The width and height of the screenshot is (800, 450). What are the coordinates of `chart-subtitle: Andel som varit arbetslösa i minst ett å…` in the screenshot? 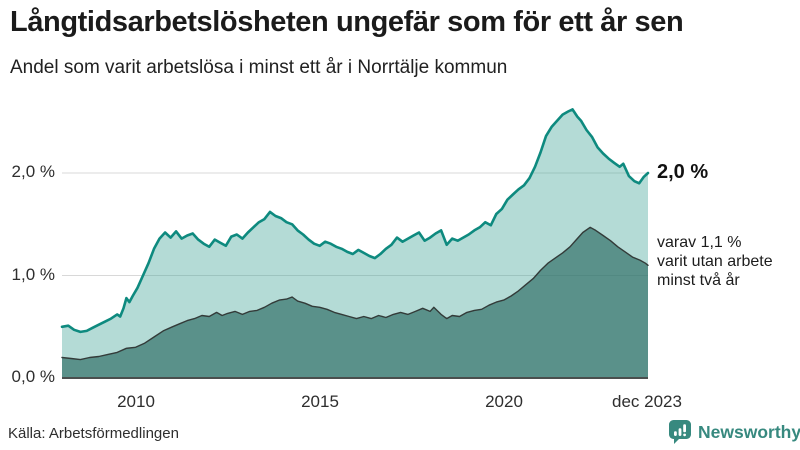 It's located at (259, 67).